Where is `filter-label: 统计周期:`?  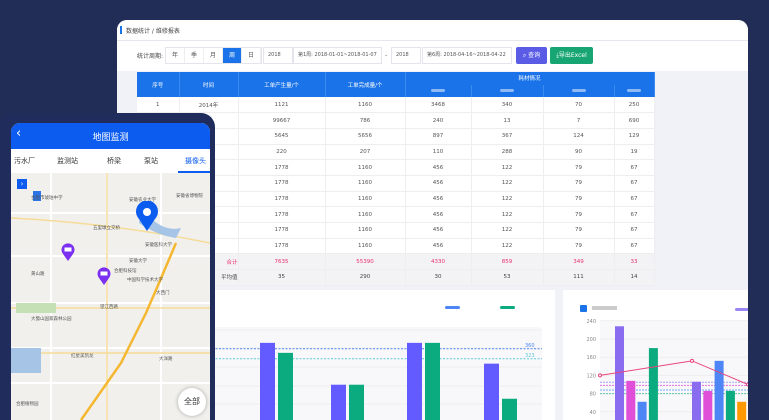
filter-label: 统计周期: is located at coordinates (150, 56).